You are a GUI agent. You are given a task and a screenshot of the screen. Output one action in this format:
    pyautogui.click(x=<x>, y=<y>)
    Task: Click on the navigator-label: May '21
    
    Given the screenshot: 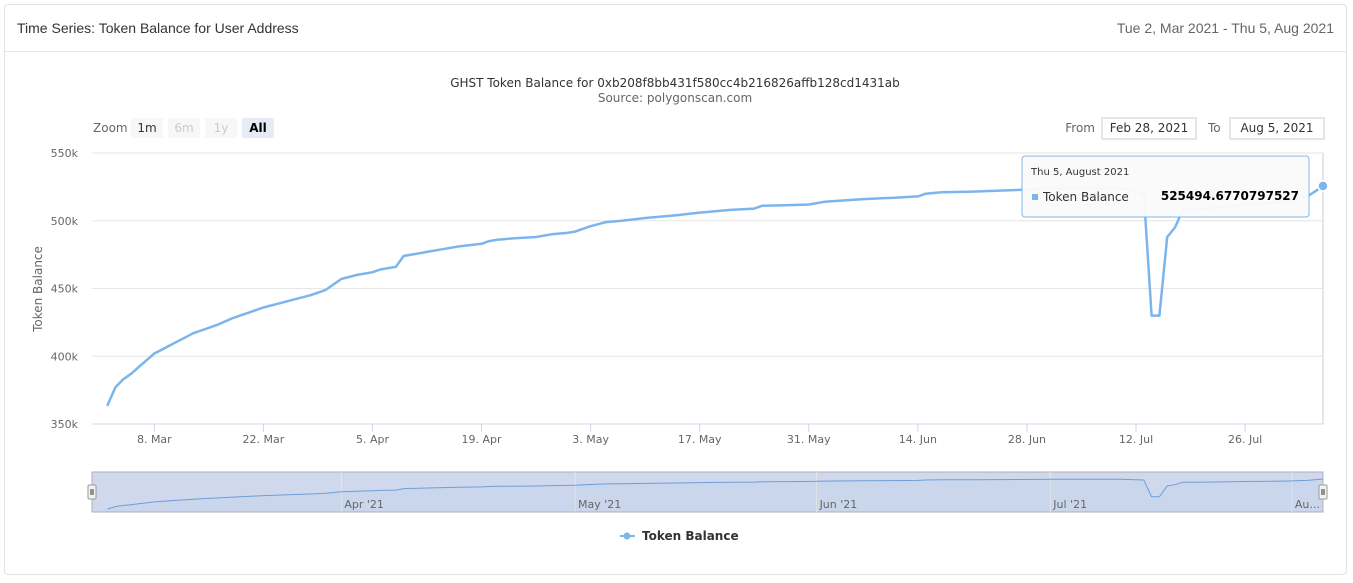 What is the action you would take?
    pyautogui.click(x=599, y=504)
    